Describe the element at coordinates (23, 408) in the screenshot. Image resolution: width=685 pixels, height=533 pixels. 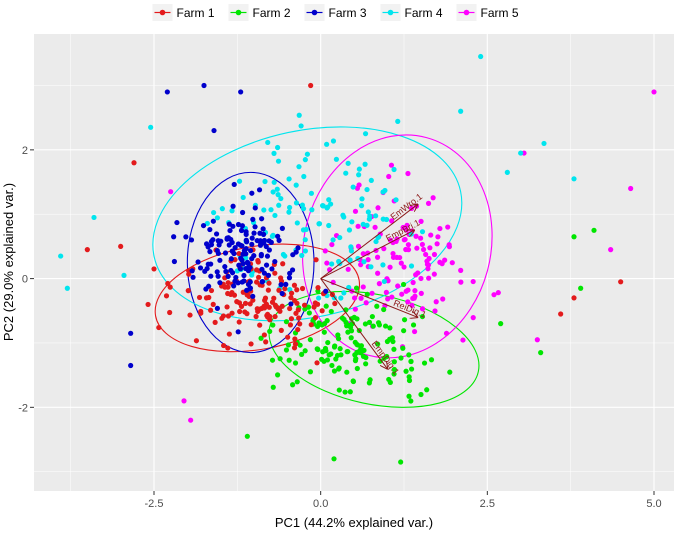
I see `y-tick-label: -2` at that location.